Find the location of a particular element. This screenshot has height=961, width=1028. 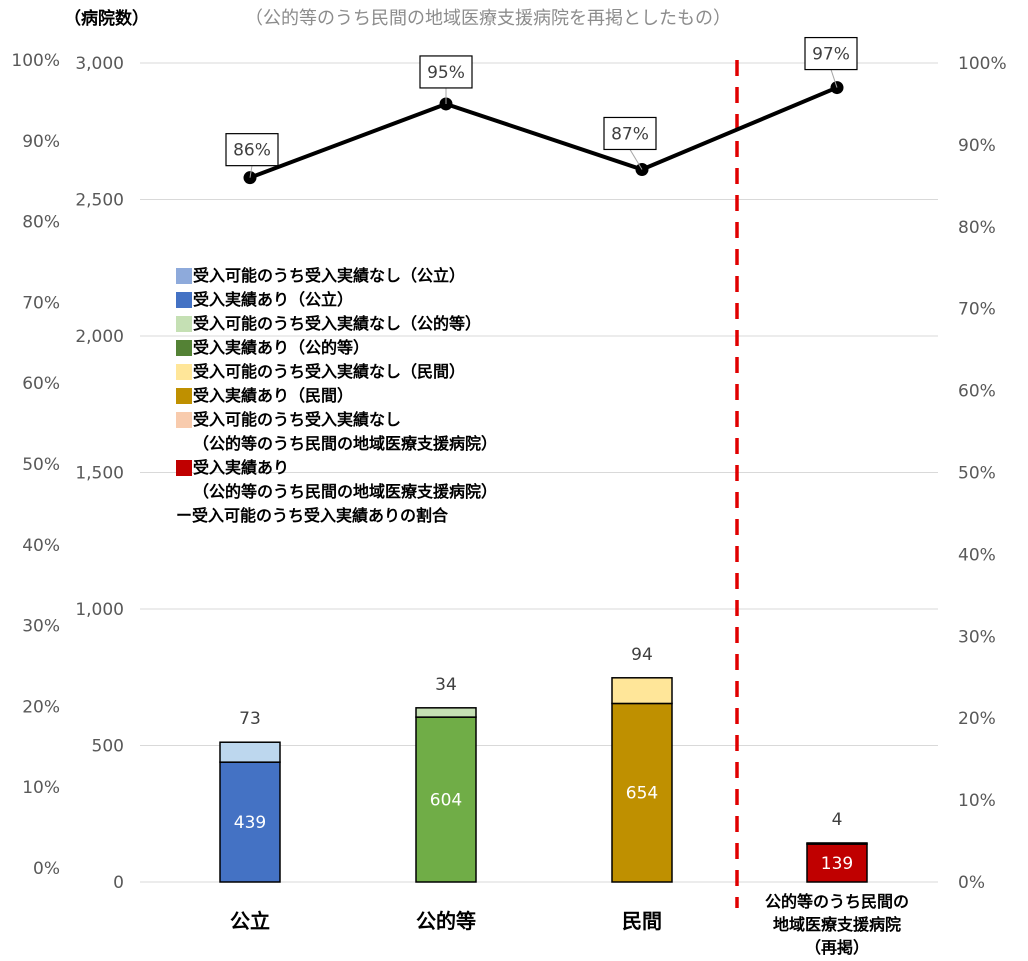

left-tick-label: 3,000 is located at coordinates (99, 64).